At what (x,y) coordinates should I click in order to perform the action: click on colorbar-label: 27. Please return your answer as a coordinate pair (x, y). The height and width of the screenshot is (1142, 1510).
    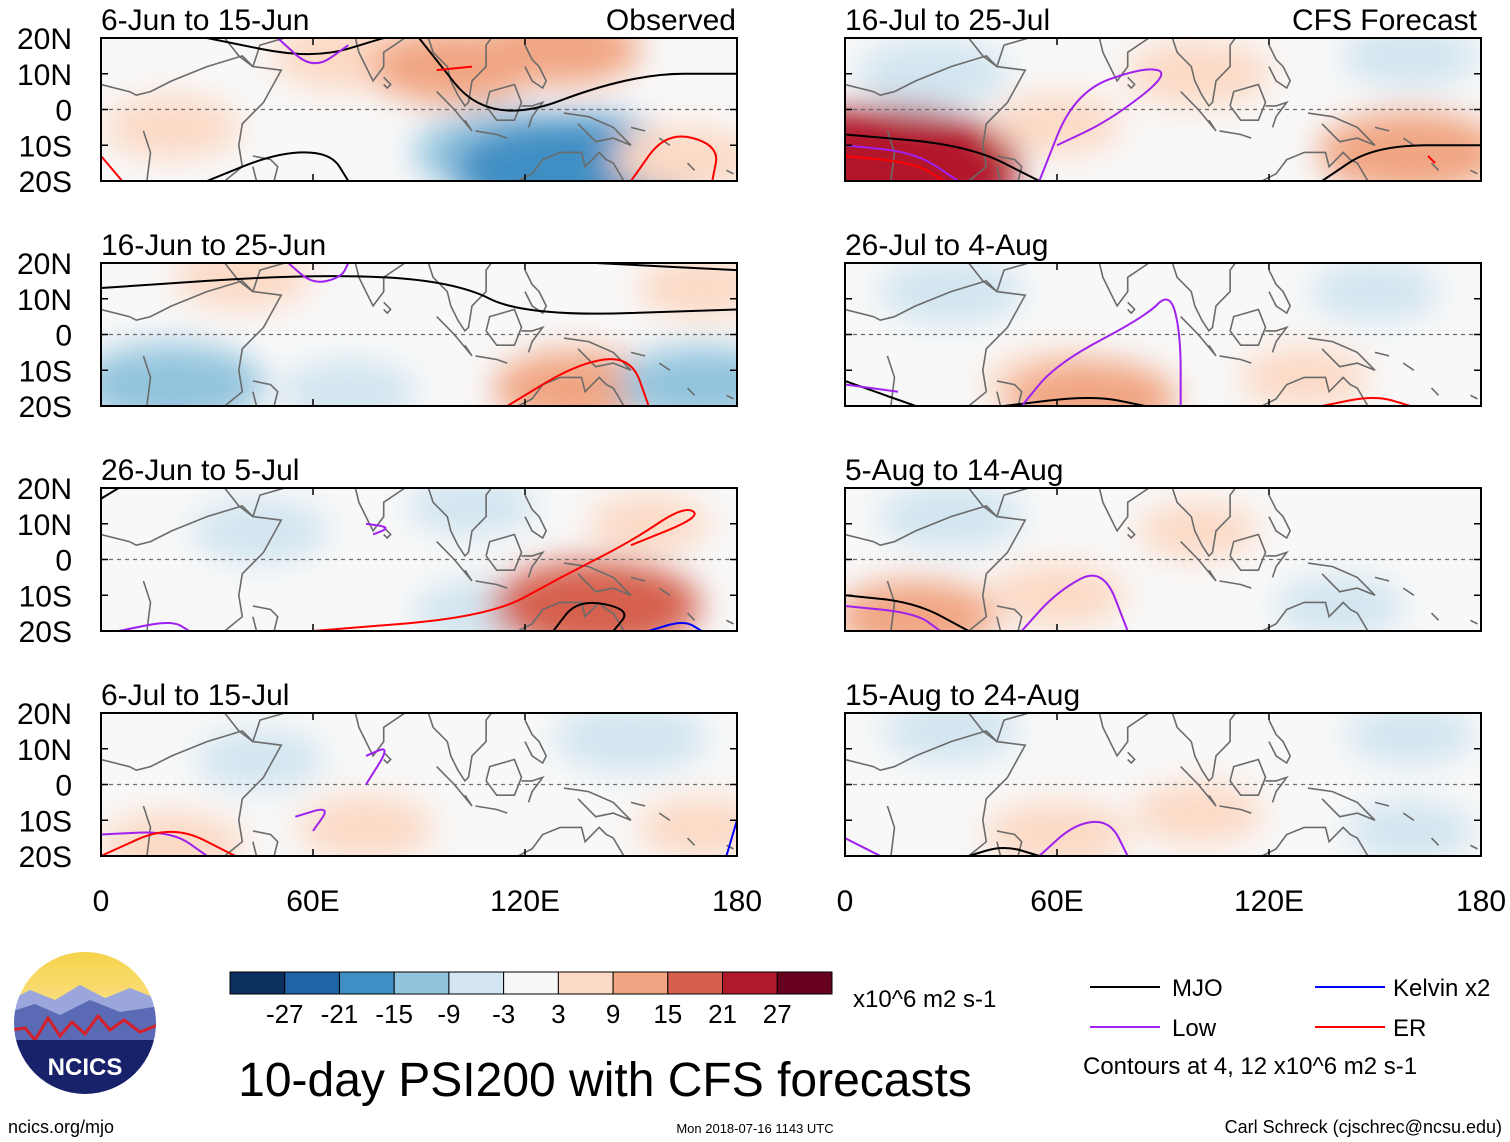
    Looking at the image, I should click on (777, 1014).